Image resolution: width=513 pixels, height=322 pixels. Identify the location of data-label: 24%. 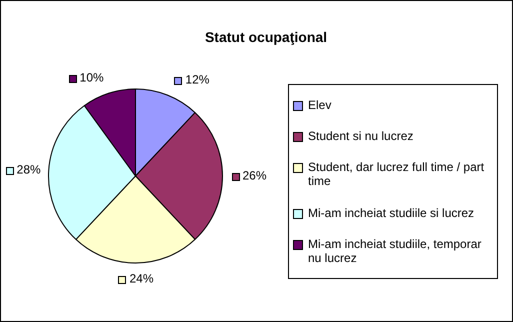
(141, 278).